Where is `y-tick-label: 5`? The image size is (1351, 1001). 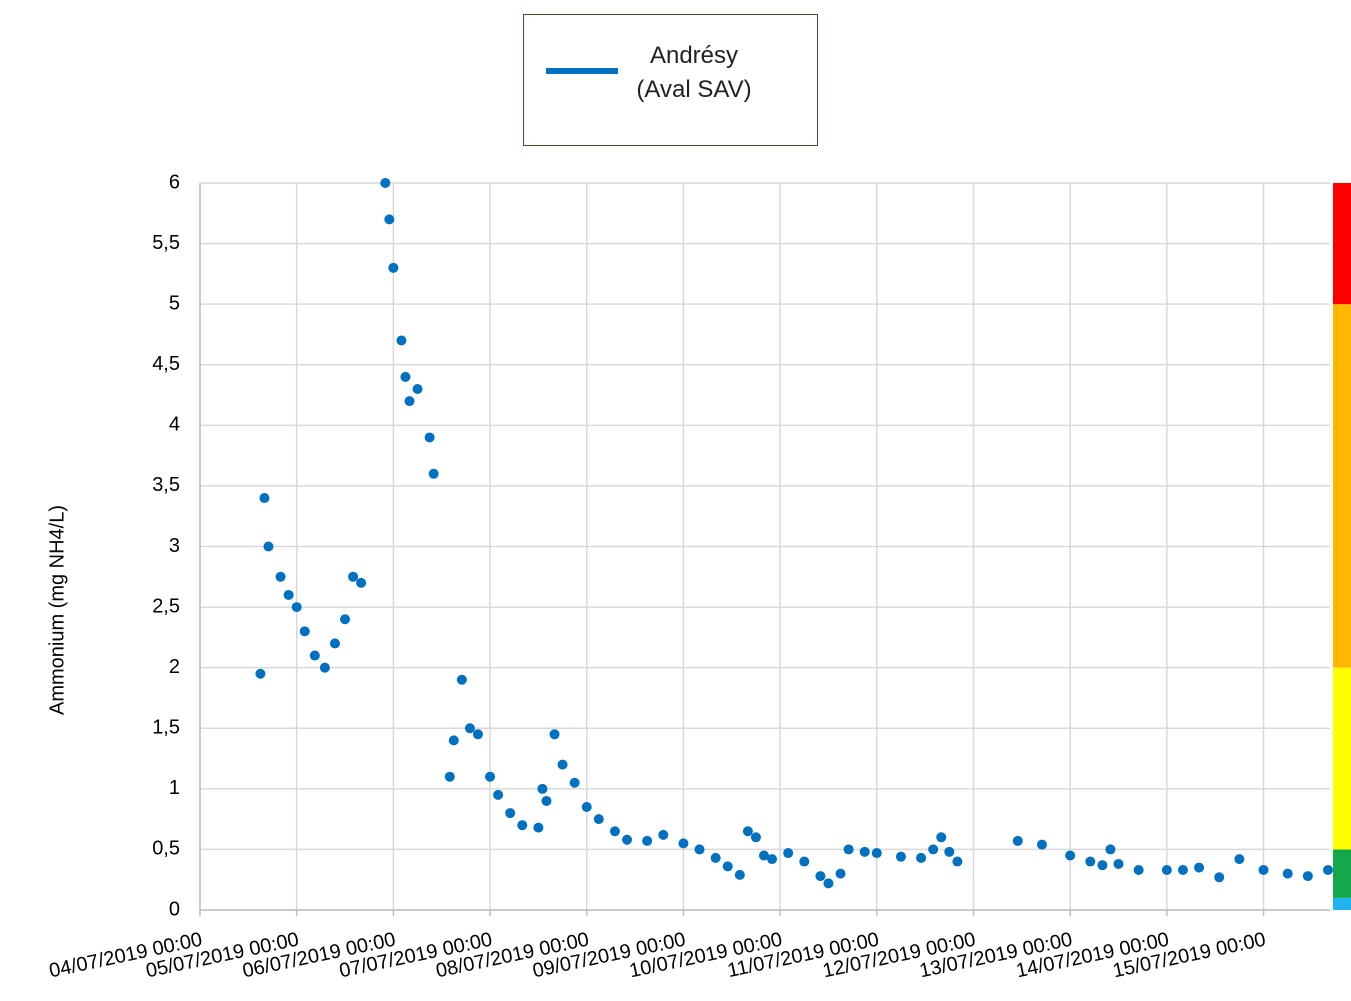
y-tick-label: 5 is located at coordinates (174, 303).